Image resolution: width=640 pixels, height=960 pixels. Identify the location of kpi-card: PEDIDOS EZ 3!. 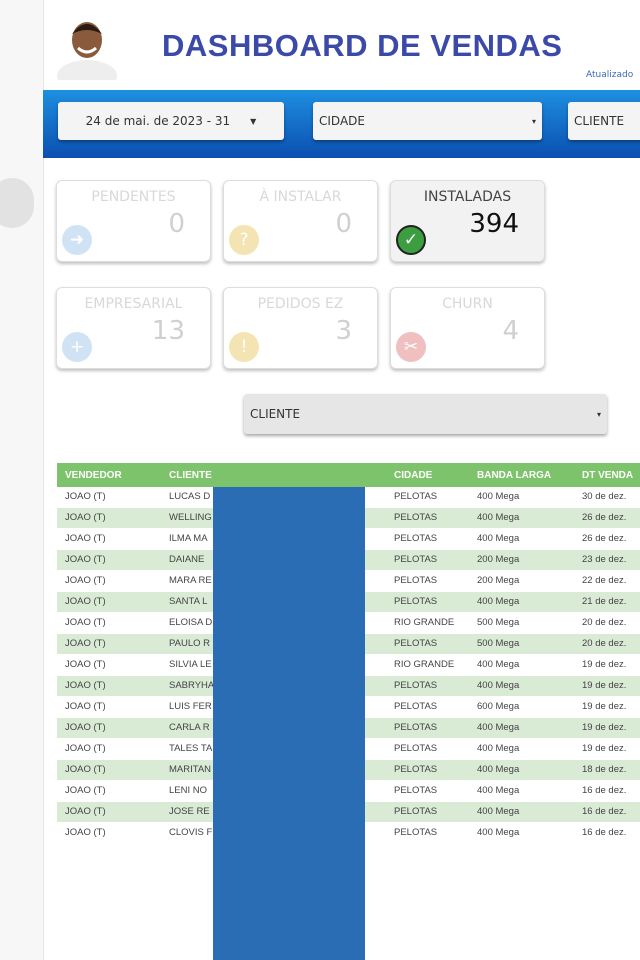
(300, 328).